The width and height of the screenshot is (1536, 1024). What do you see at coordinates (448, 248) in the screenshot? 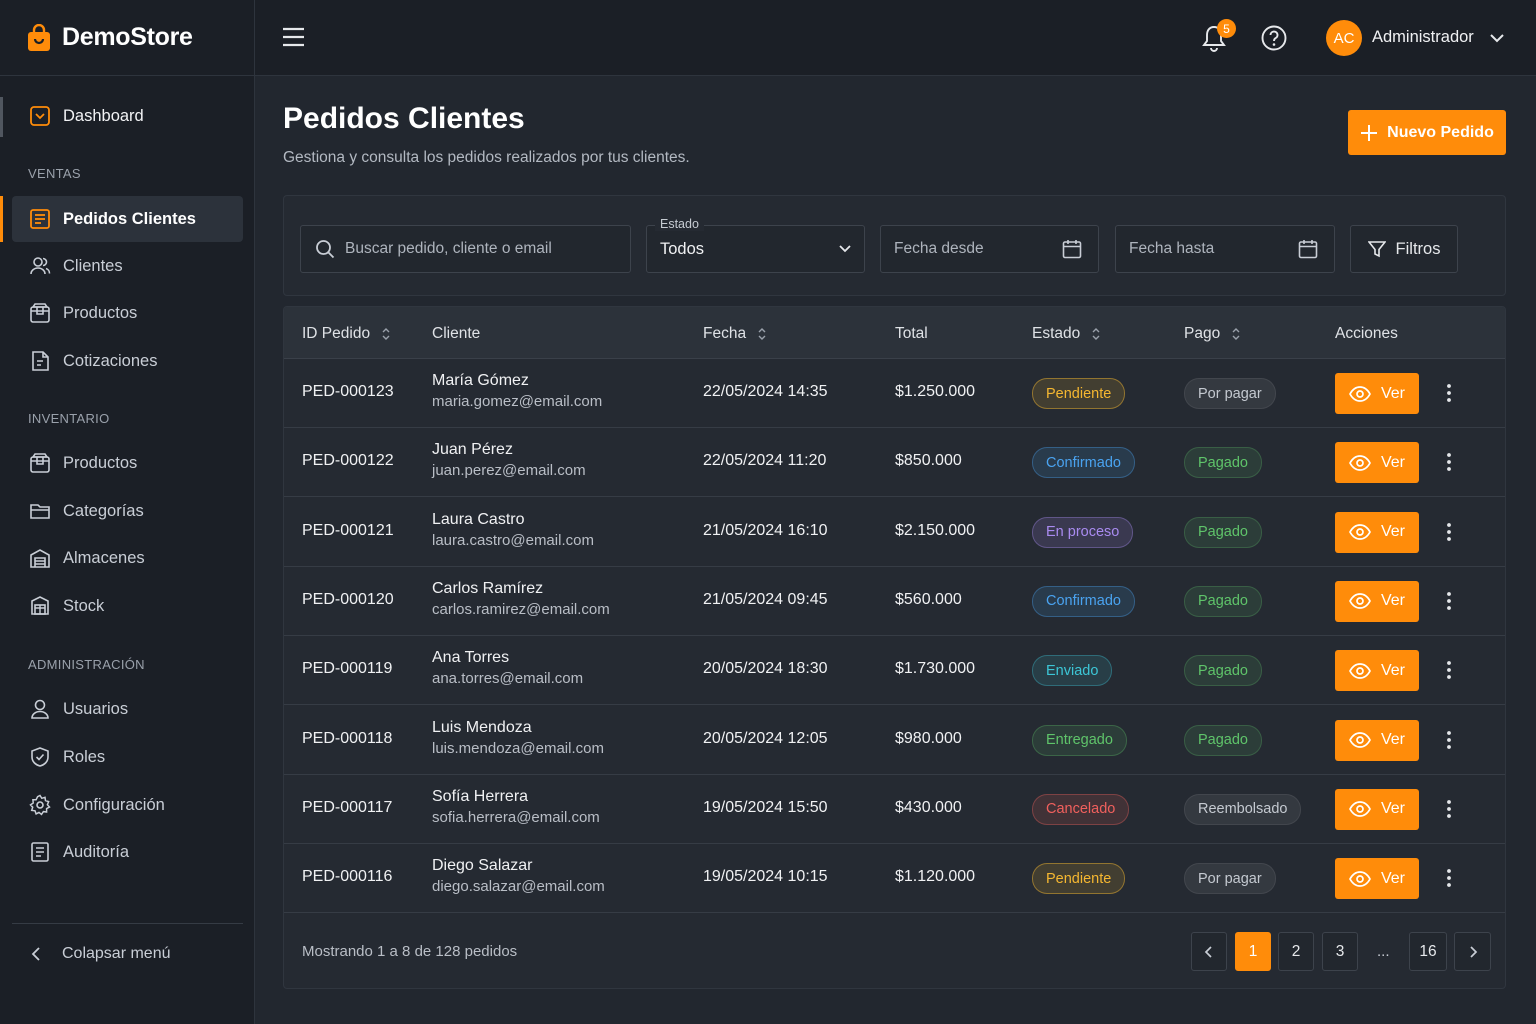
I see `search-placeholder: Buscar pedido, cliente o email` at bounding box center [448, 248].